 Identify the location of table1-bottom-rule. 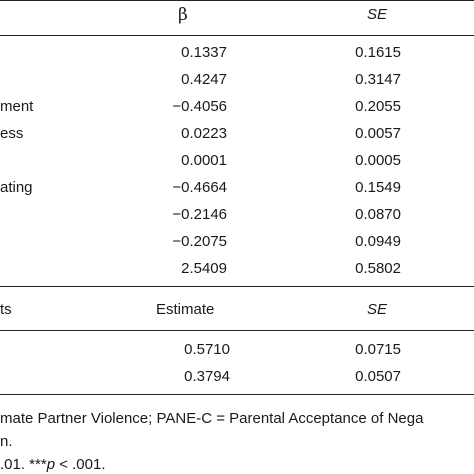
(237, 286).